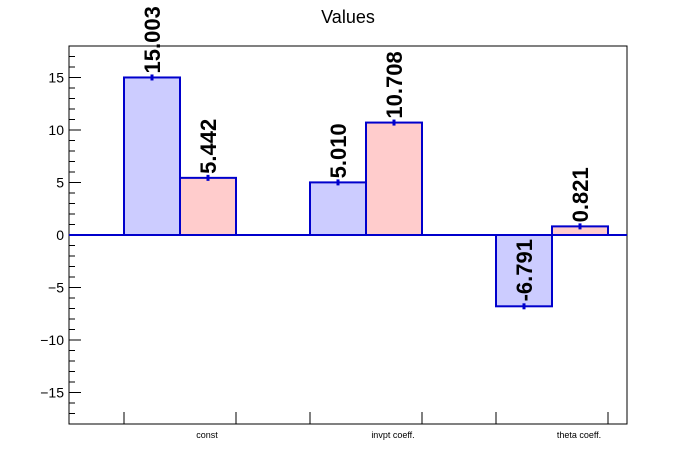  What do you see at coordinates (56, 288) in the screenshot?
I see `y-tick-label: −5` at bounding box center [56, 288].